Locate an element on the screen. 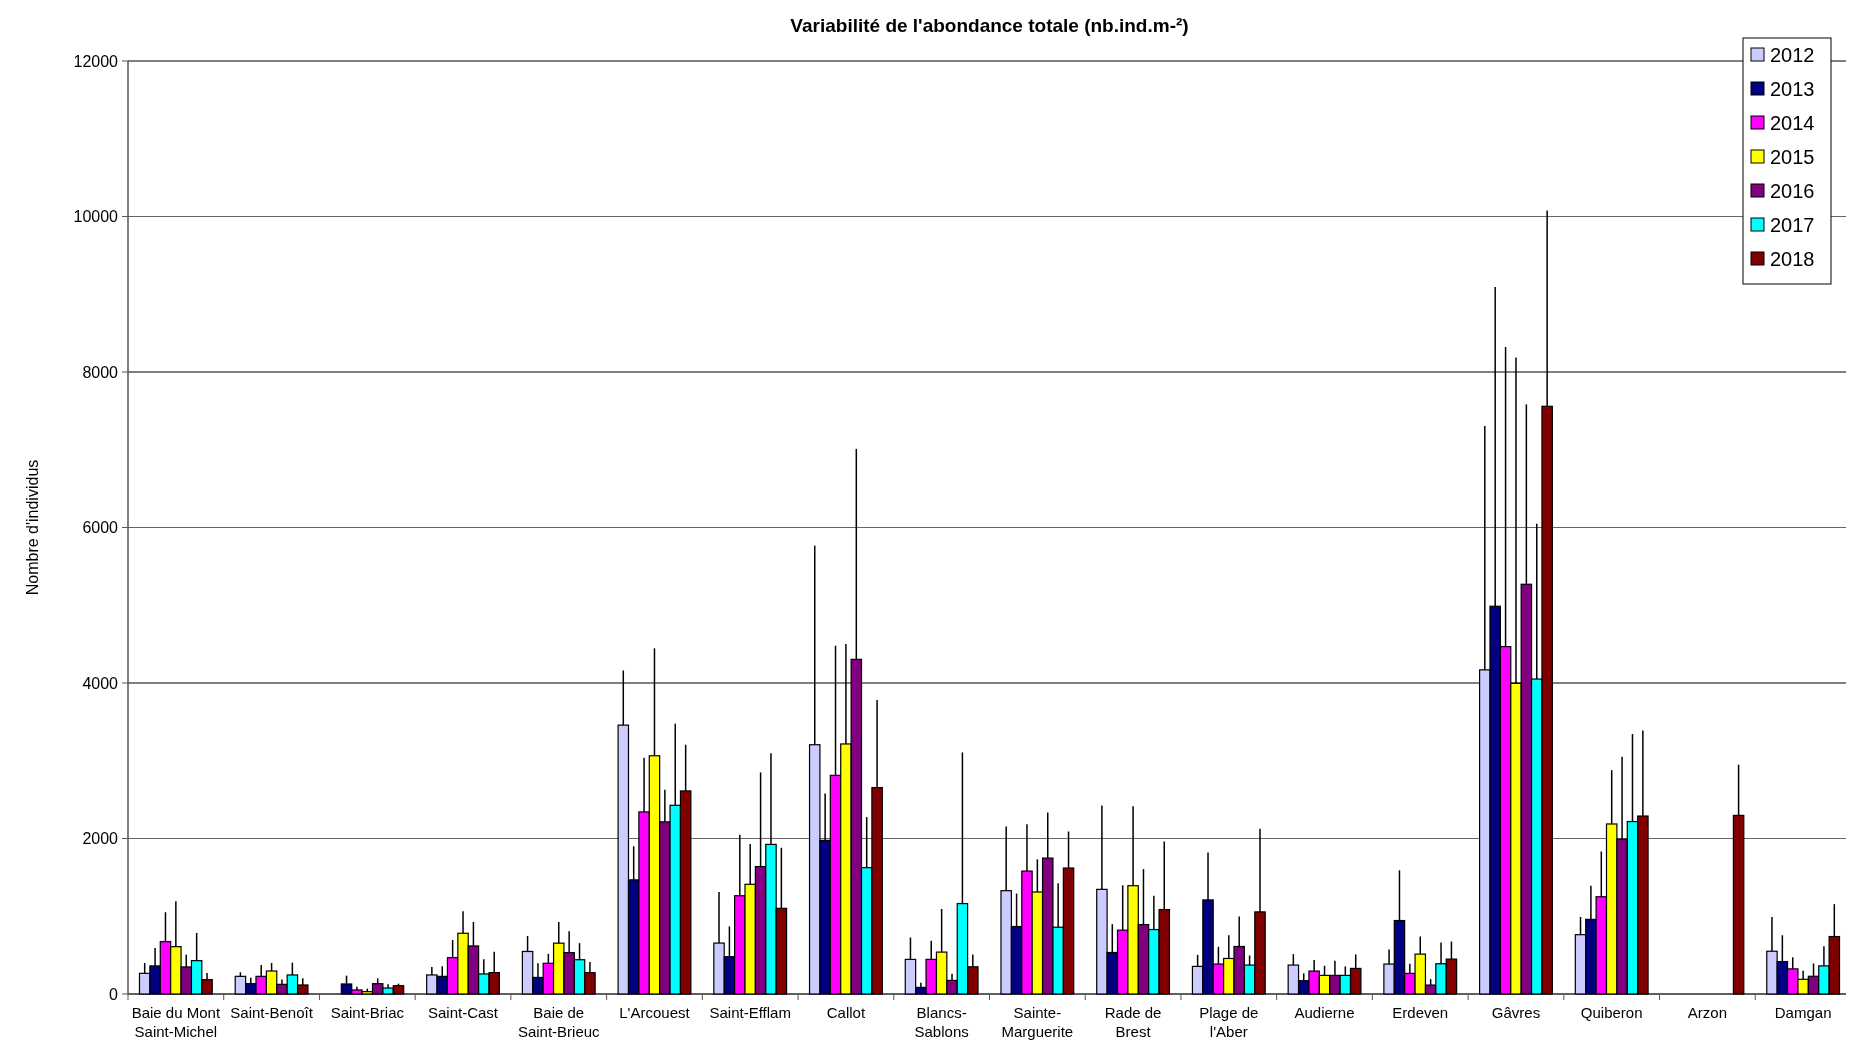 Image resolution: width=1854 pixels, height=1063 pixels. legend-label: 2016 is located at coordinates (1792, 191).